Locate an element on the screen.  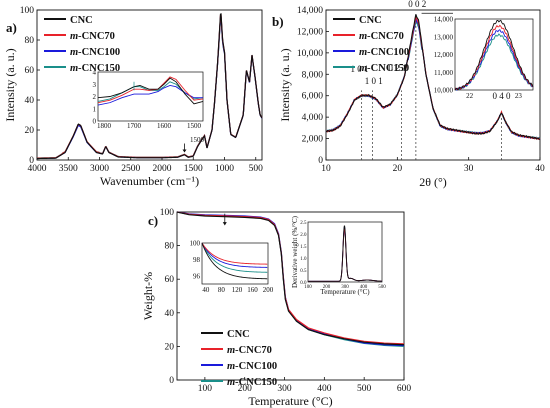
panel-c-inset-left-xtick-label: 160 is located at coordinates (252, 290).